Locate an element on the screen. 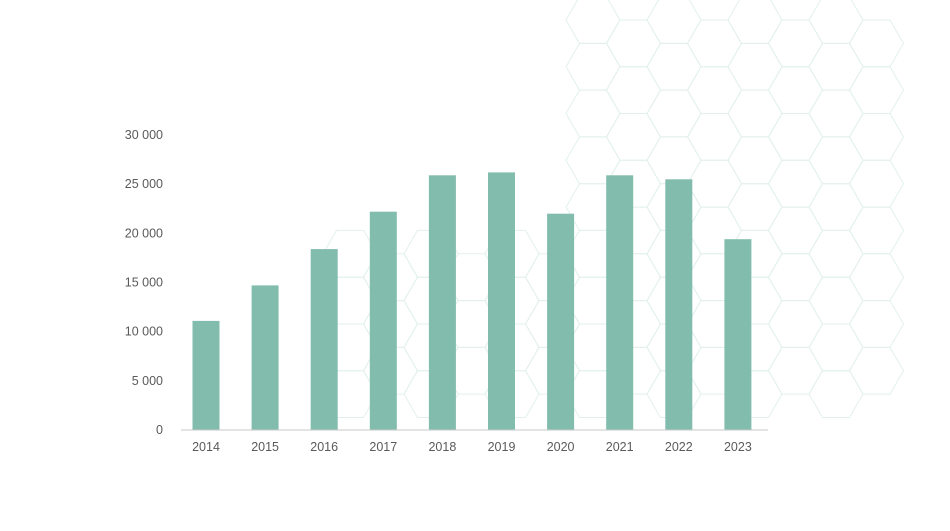 This screenshot has width=950, height=531. bar-2019 is located at coordinates (501, 301).